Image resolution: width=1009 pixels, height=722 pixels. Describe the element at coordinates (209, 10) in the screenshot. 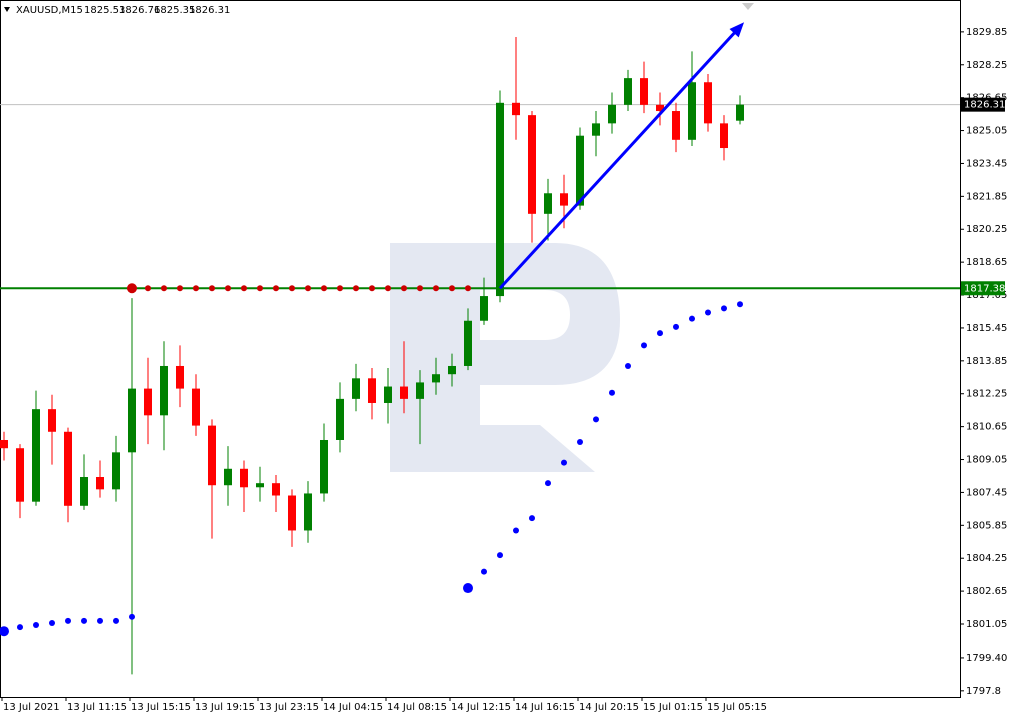

I see `quote-value: 1826.31` at that location.